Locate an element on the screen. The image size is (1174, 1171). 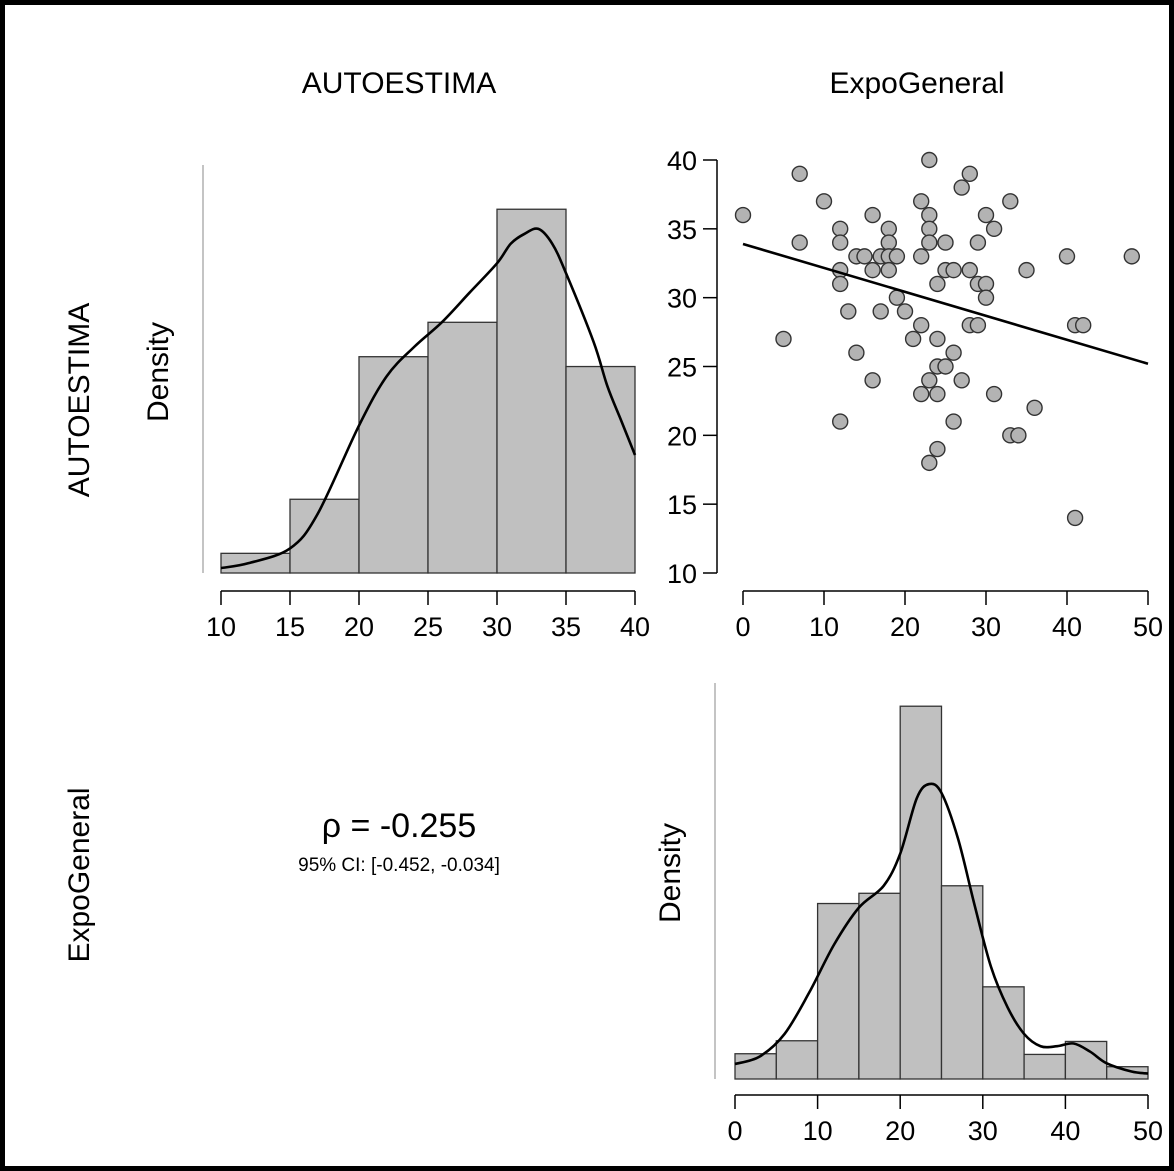
correlation-panel: ρ = -0.255 95% CI: [-0.452, -0.034] is located at coordinates (399, 841).